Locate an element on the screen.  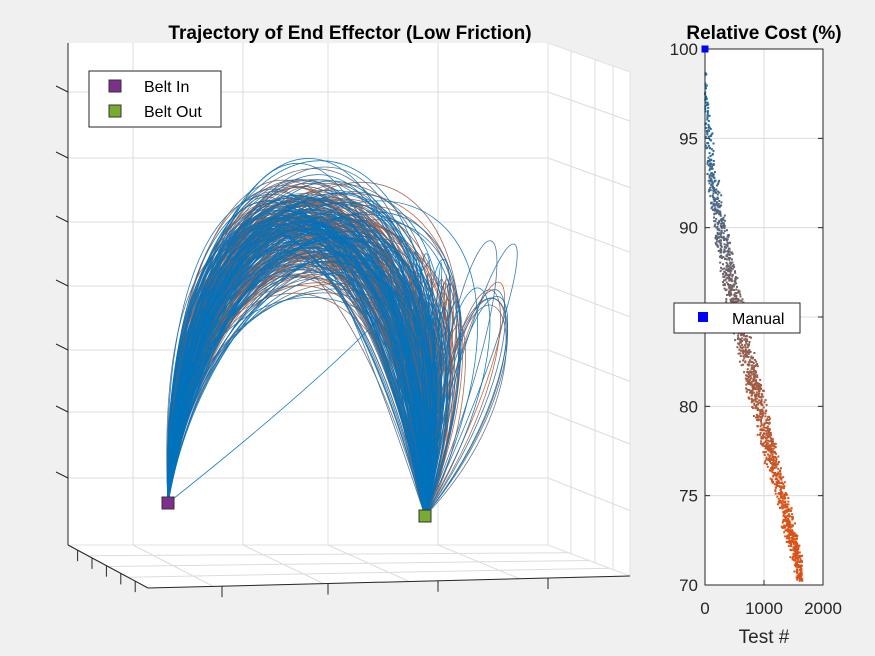
z-tick is located at coordinates (62, 89).